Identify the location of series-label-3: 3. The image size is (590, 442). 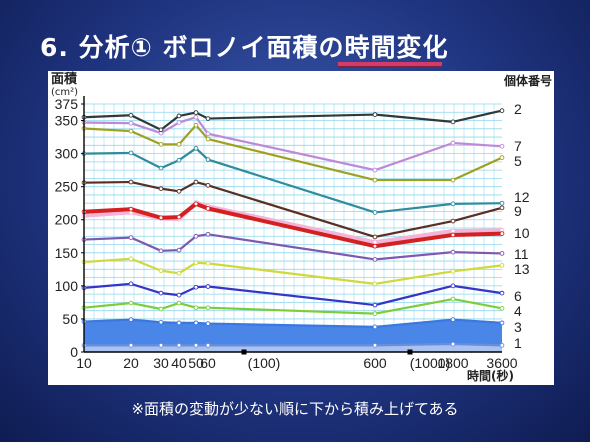
(518, 327).